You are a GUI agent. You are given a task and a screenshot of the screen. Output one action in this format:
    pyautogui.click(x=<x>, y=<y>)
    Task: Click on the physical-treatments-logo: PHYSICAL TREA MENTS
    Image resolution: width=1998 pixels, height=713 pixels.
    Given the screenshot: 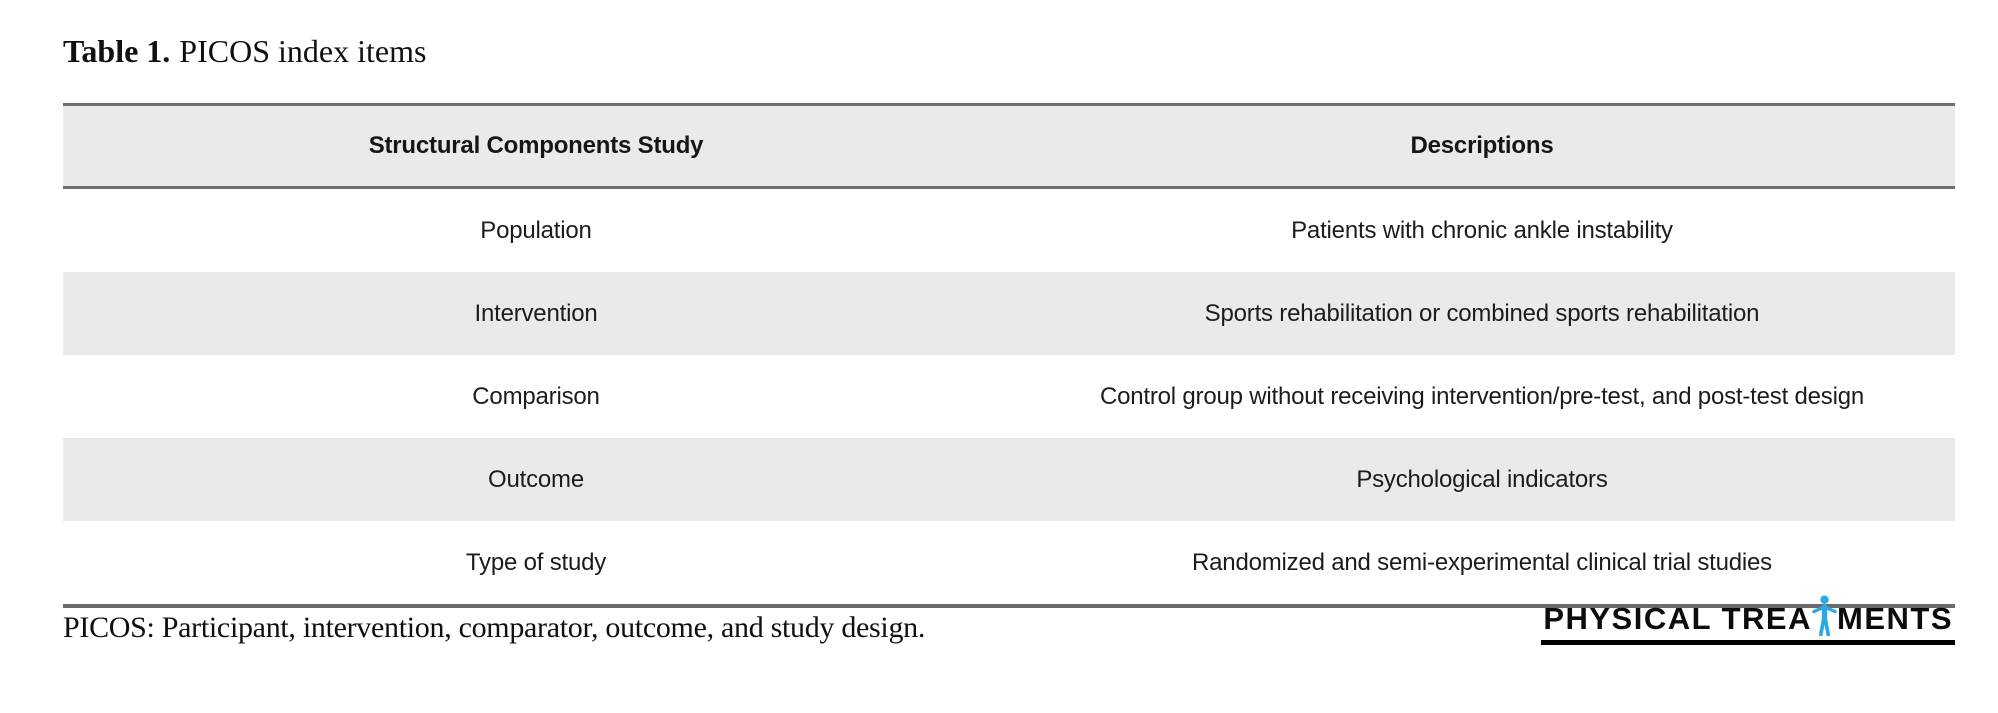 What is the action you would take?
    pyautogui.click(x=1748, y=620)
    